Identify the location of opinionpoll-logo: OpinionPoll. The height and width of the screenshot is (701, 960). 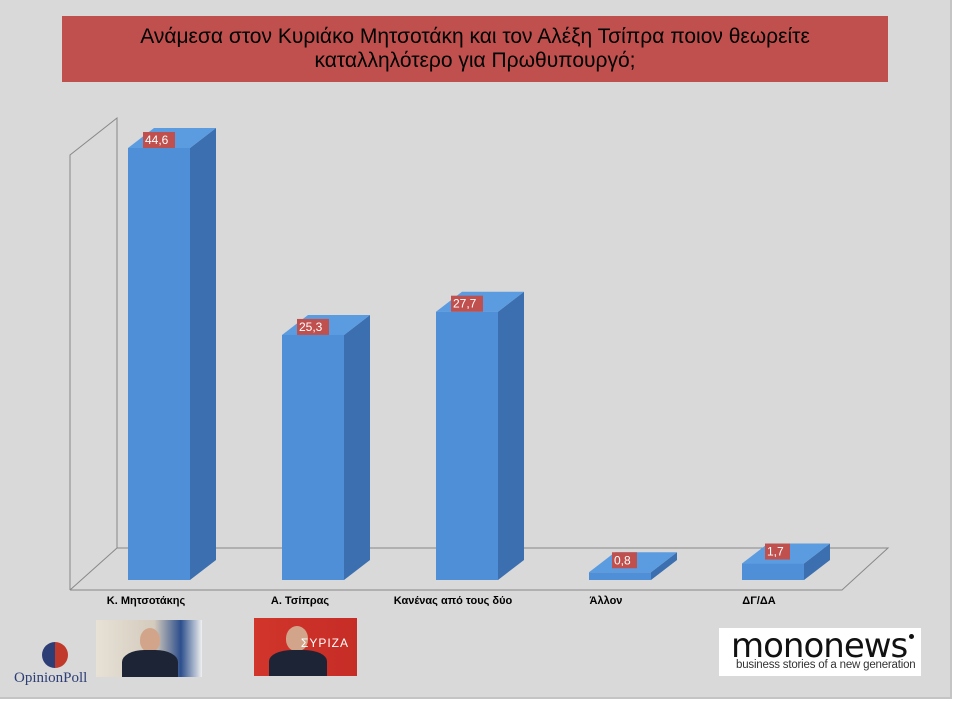
(59, 665).